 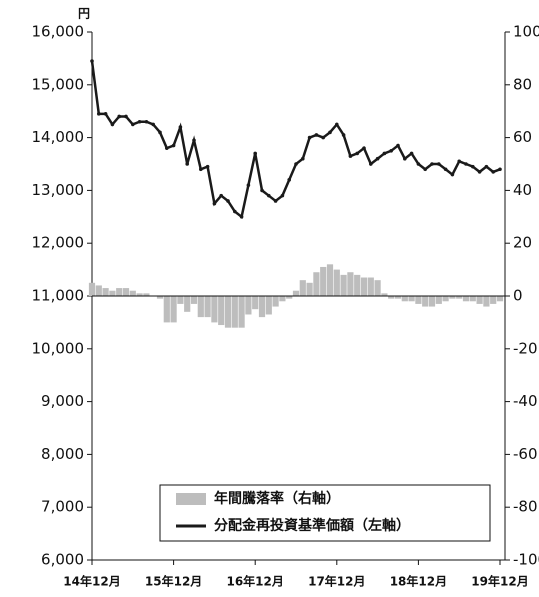 I want to click on y2-tick-label: -20, so click(x=525, y=348).